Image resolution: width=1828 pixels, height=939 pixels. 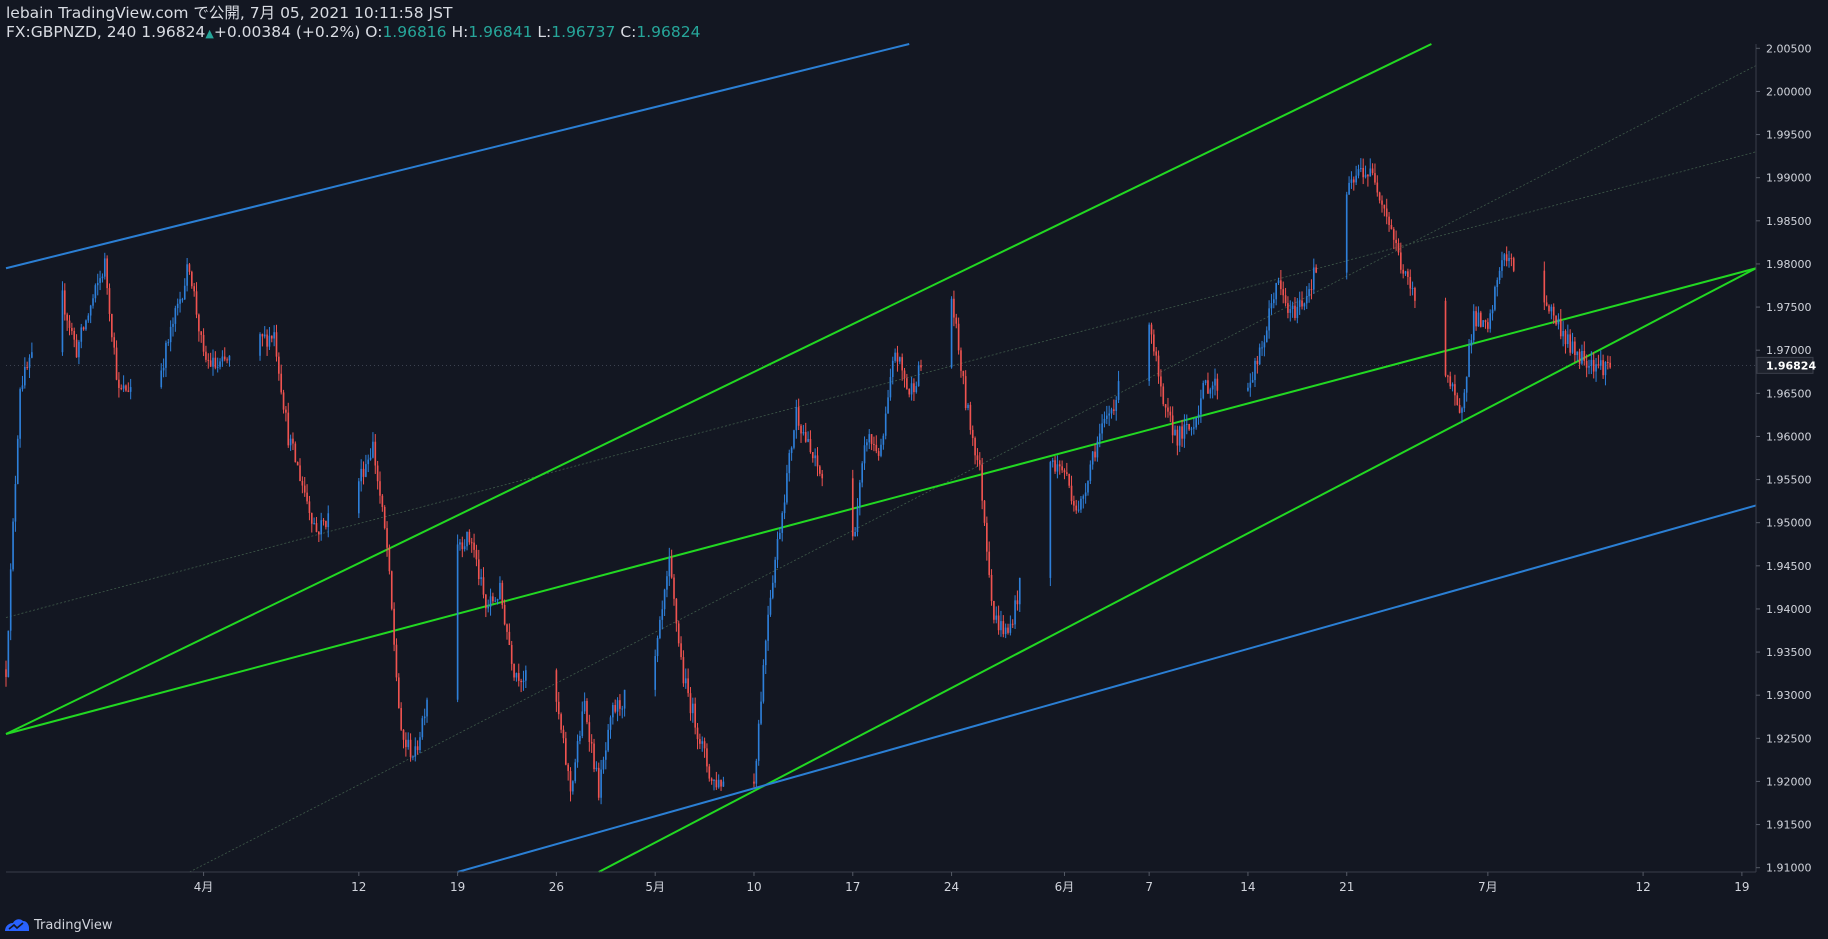 I want to click on high-value: 1.96841, so click(x=500, y=32).